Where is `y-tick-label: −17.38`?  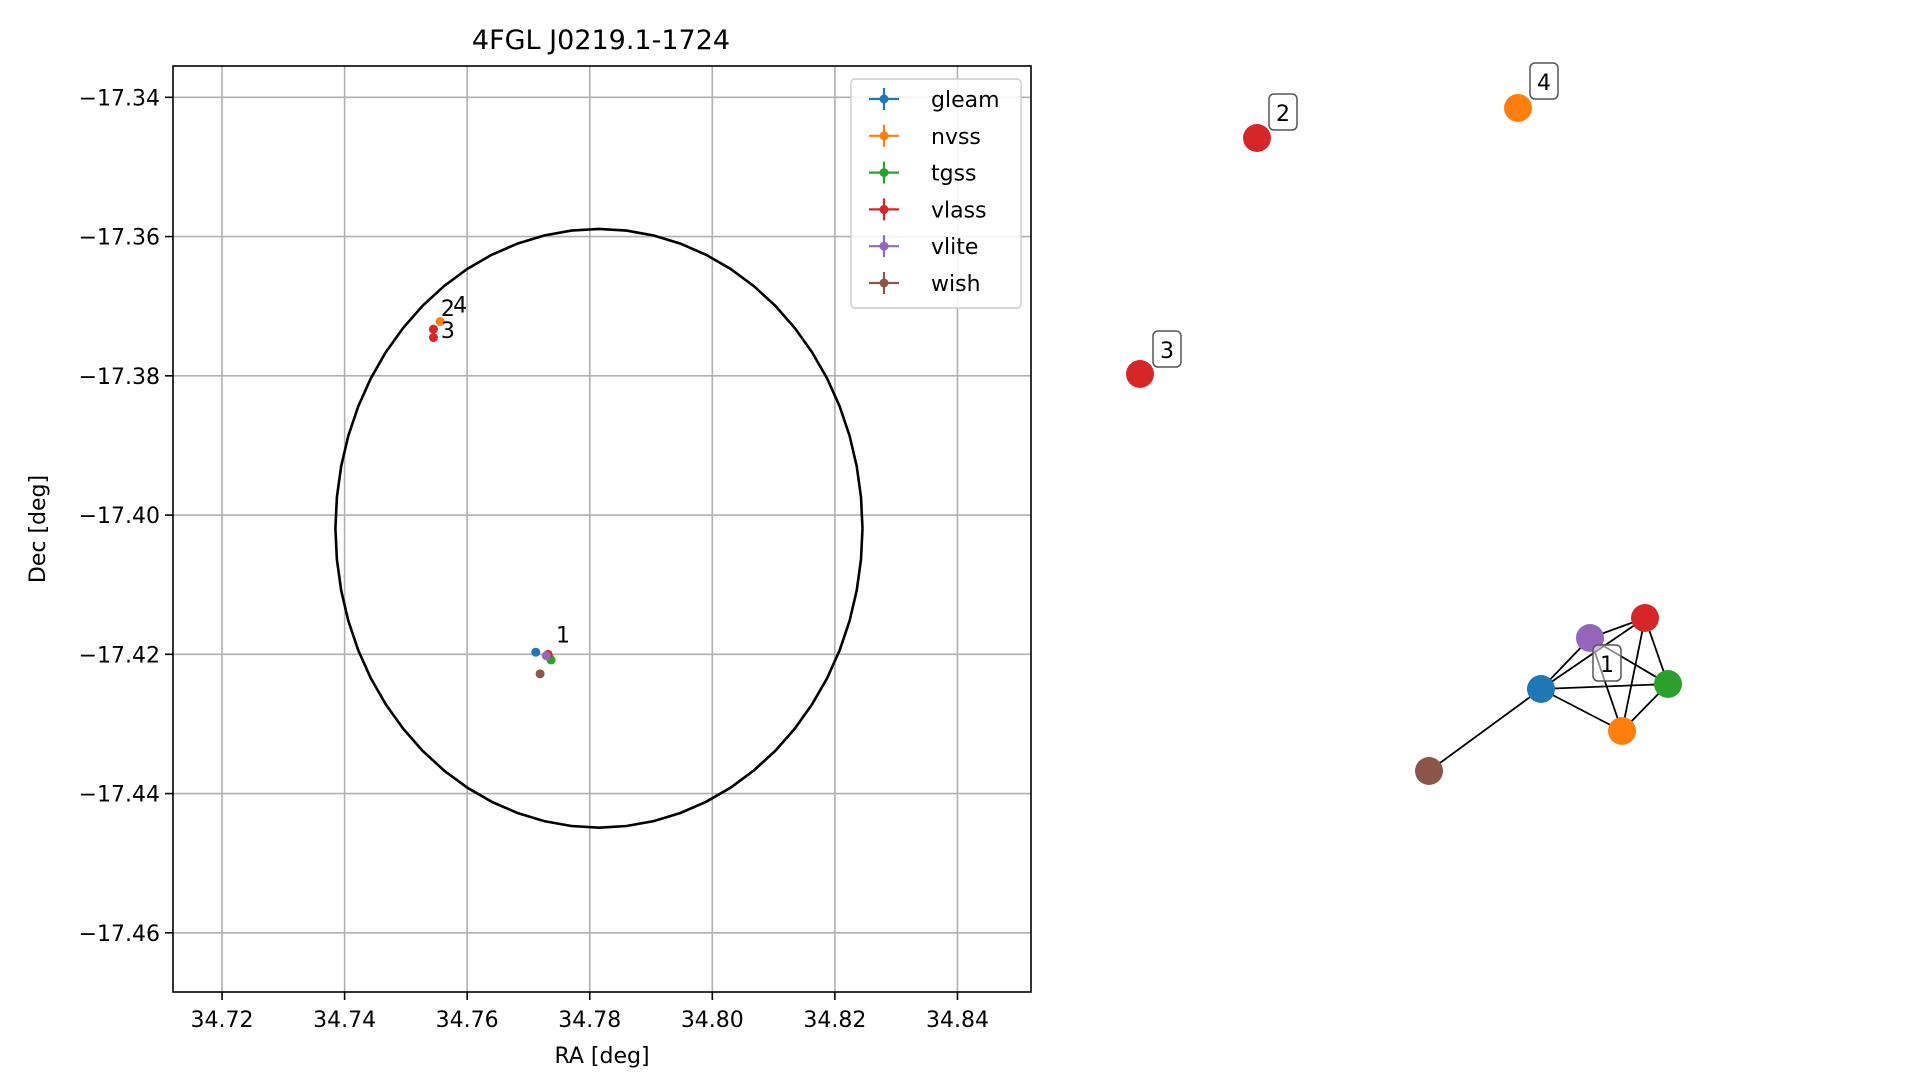 y-tick-label: −17.38 is located at coordinates (119, 377).